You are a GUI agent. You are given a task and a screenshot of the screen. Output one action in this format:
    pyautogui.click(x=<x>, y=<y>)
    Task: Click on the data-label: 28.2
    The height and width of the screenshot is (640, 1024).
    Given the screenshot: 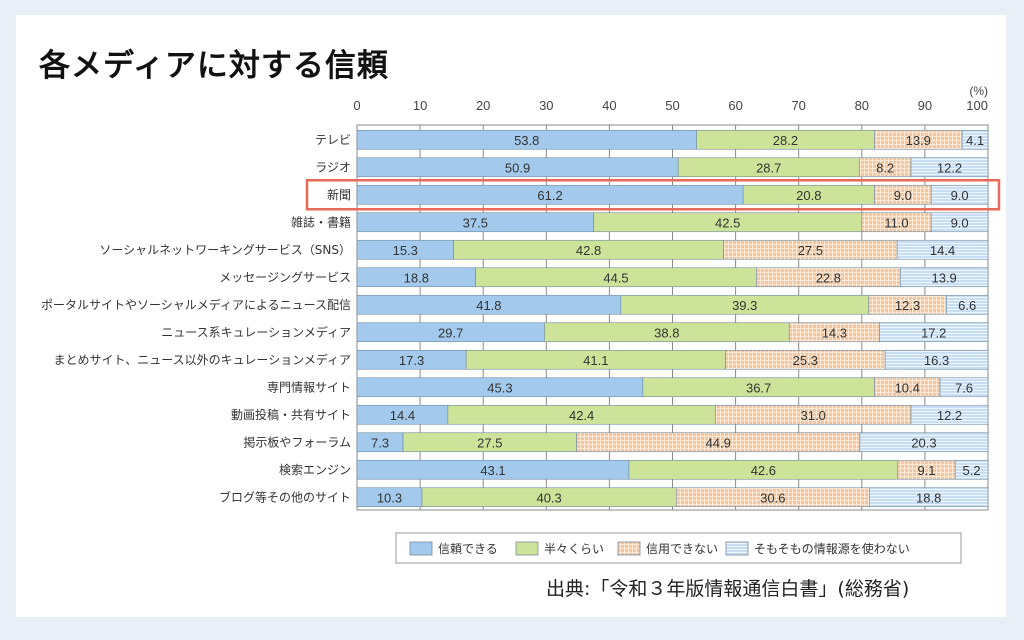 What is the action you would take?
    pyautogui.click(x=785, y=140)
    